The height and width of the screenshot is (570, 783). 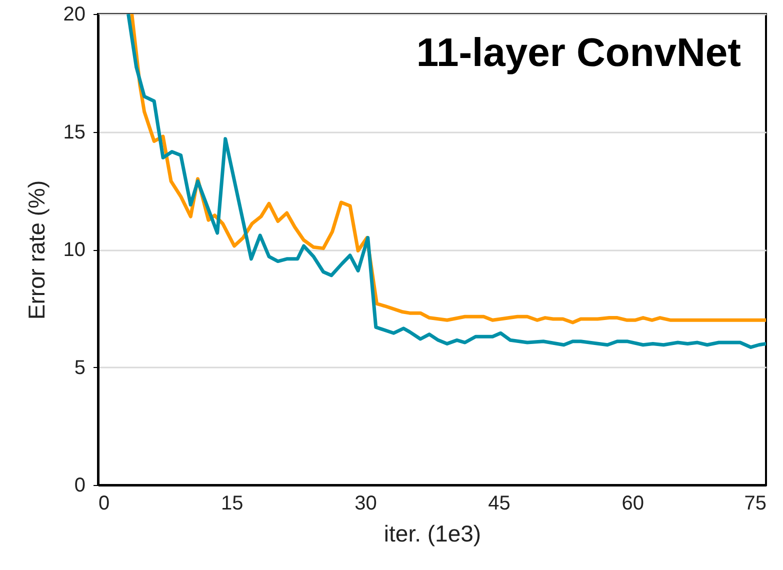 I want to click on y-tick-label: 0, so click(x=80, y=485).